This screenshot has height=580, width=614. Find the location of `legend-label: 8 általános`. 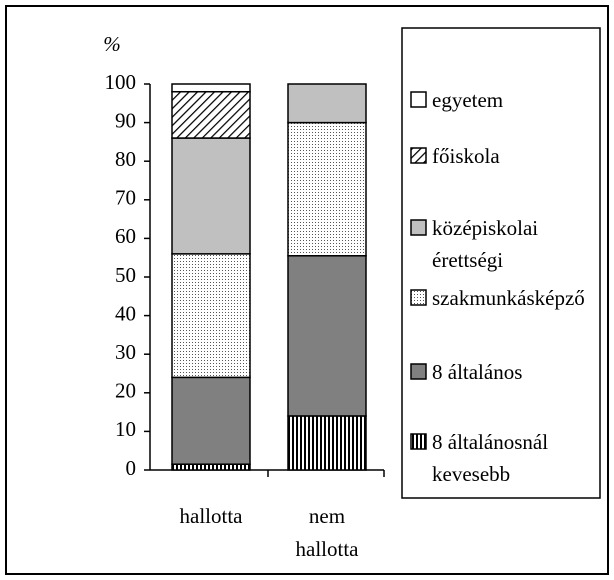

legend-label: 8 általános is located at coordinates (477, 372).